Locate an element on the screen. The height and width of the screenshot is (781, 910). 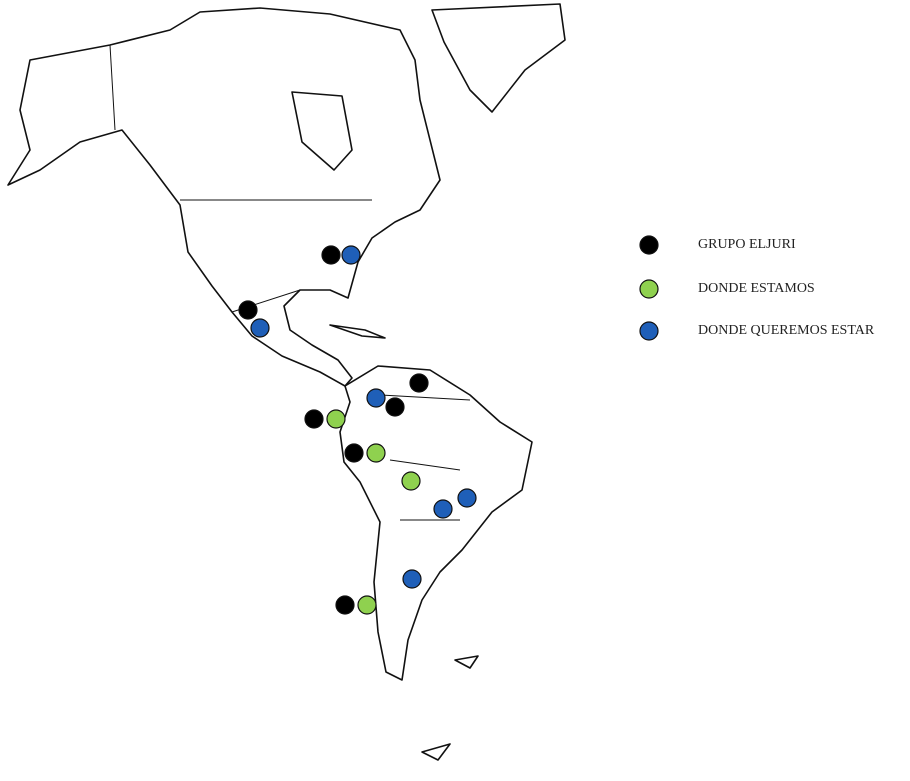
legend-label: DONDE ESTAMOS is located at coordinates (756, 288).